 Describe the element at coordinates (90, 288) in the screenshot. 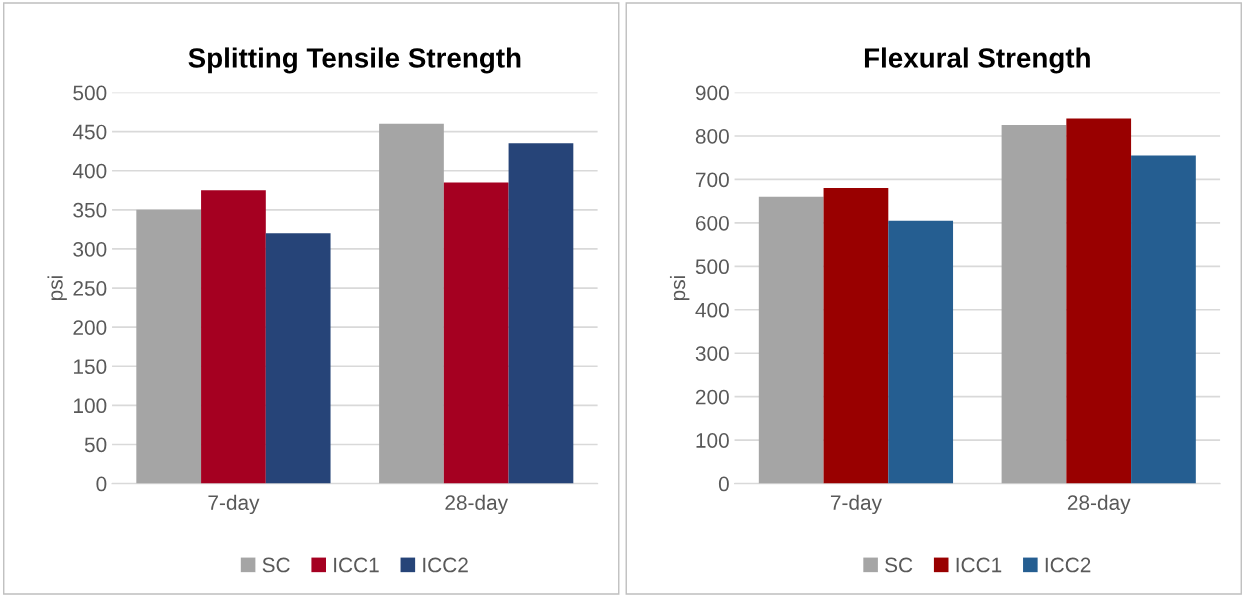

I see `y-tick-label: 250` at that location.